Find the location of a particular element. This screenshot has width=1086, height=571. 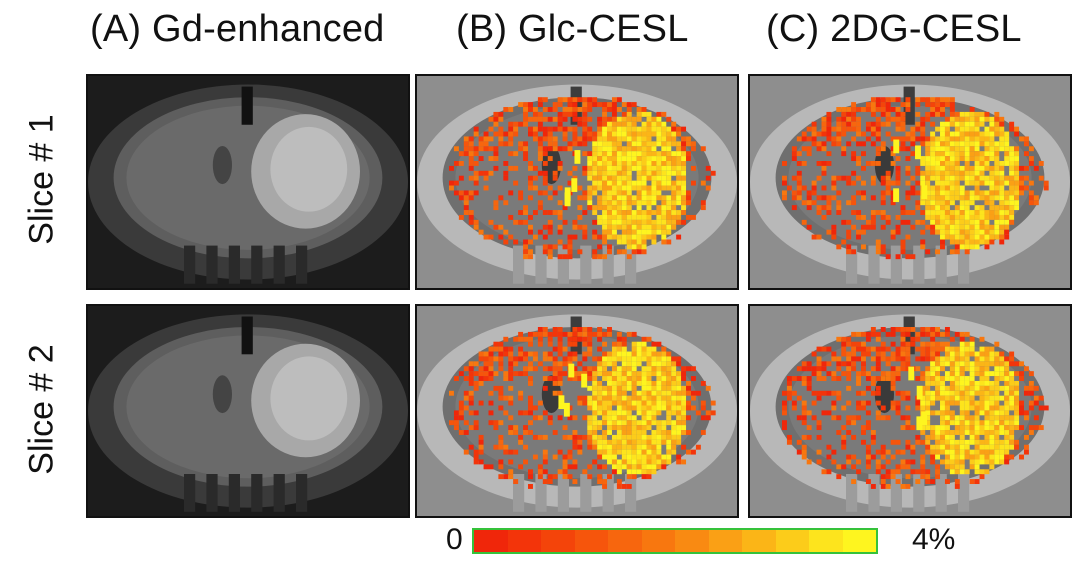

column-title-2dg-cesl: (C) 2DG-CESL is located at coordinates (894, 29).